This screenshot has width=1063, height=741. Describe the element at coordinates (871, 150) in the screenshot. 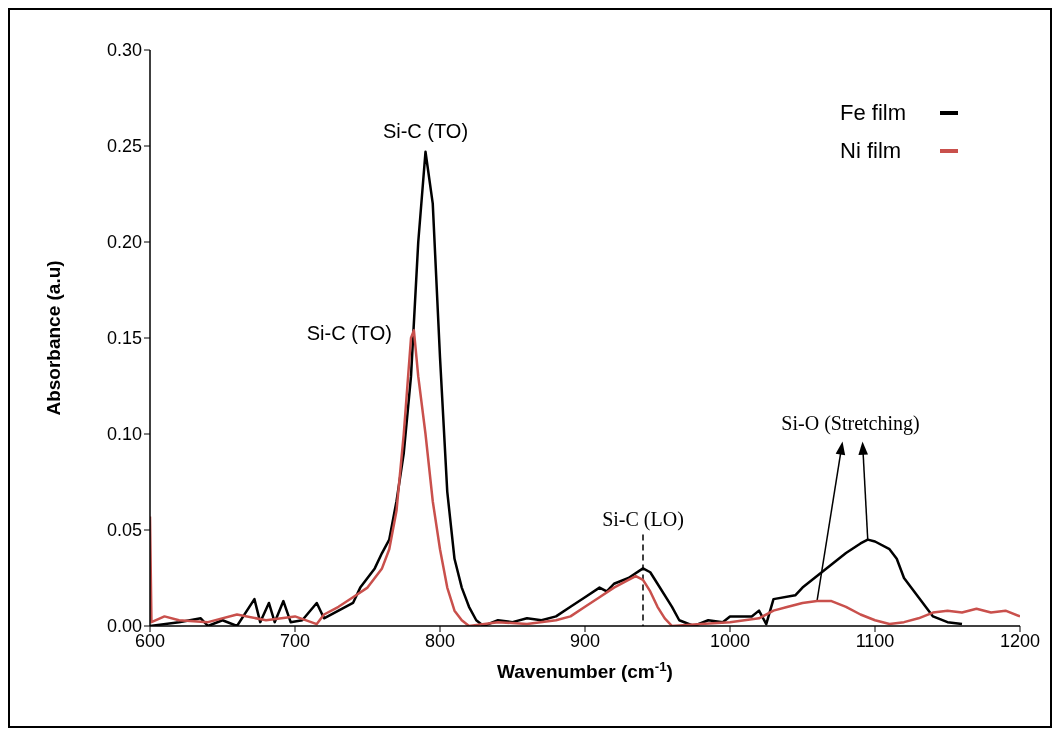

I see `legend-label: Ni film` at that location.